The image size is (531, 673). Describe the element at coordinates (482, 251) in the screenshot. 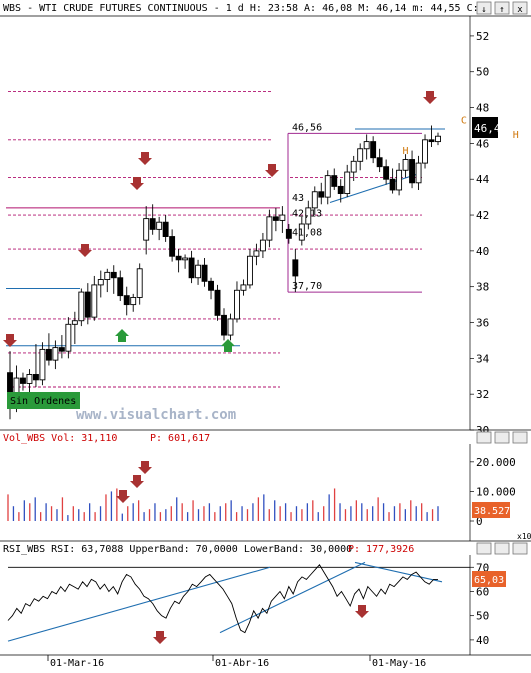

I see `price-tick-label: 40` at that location.